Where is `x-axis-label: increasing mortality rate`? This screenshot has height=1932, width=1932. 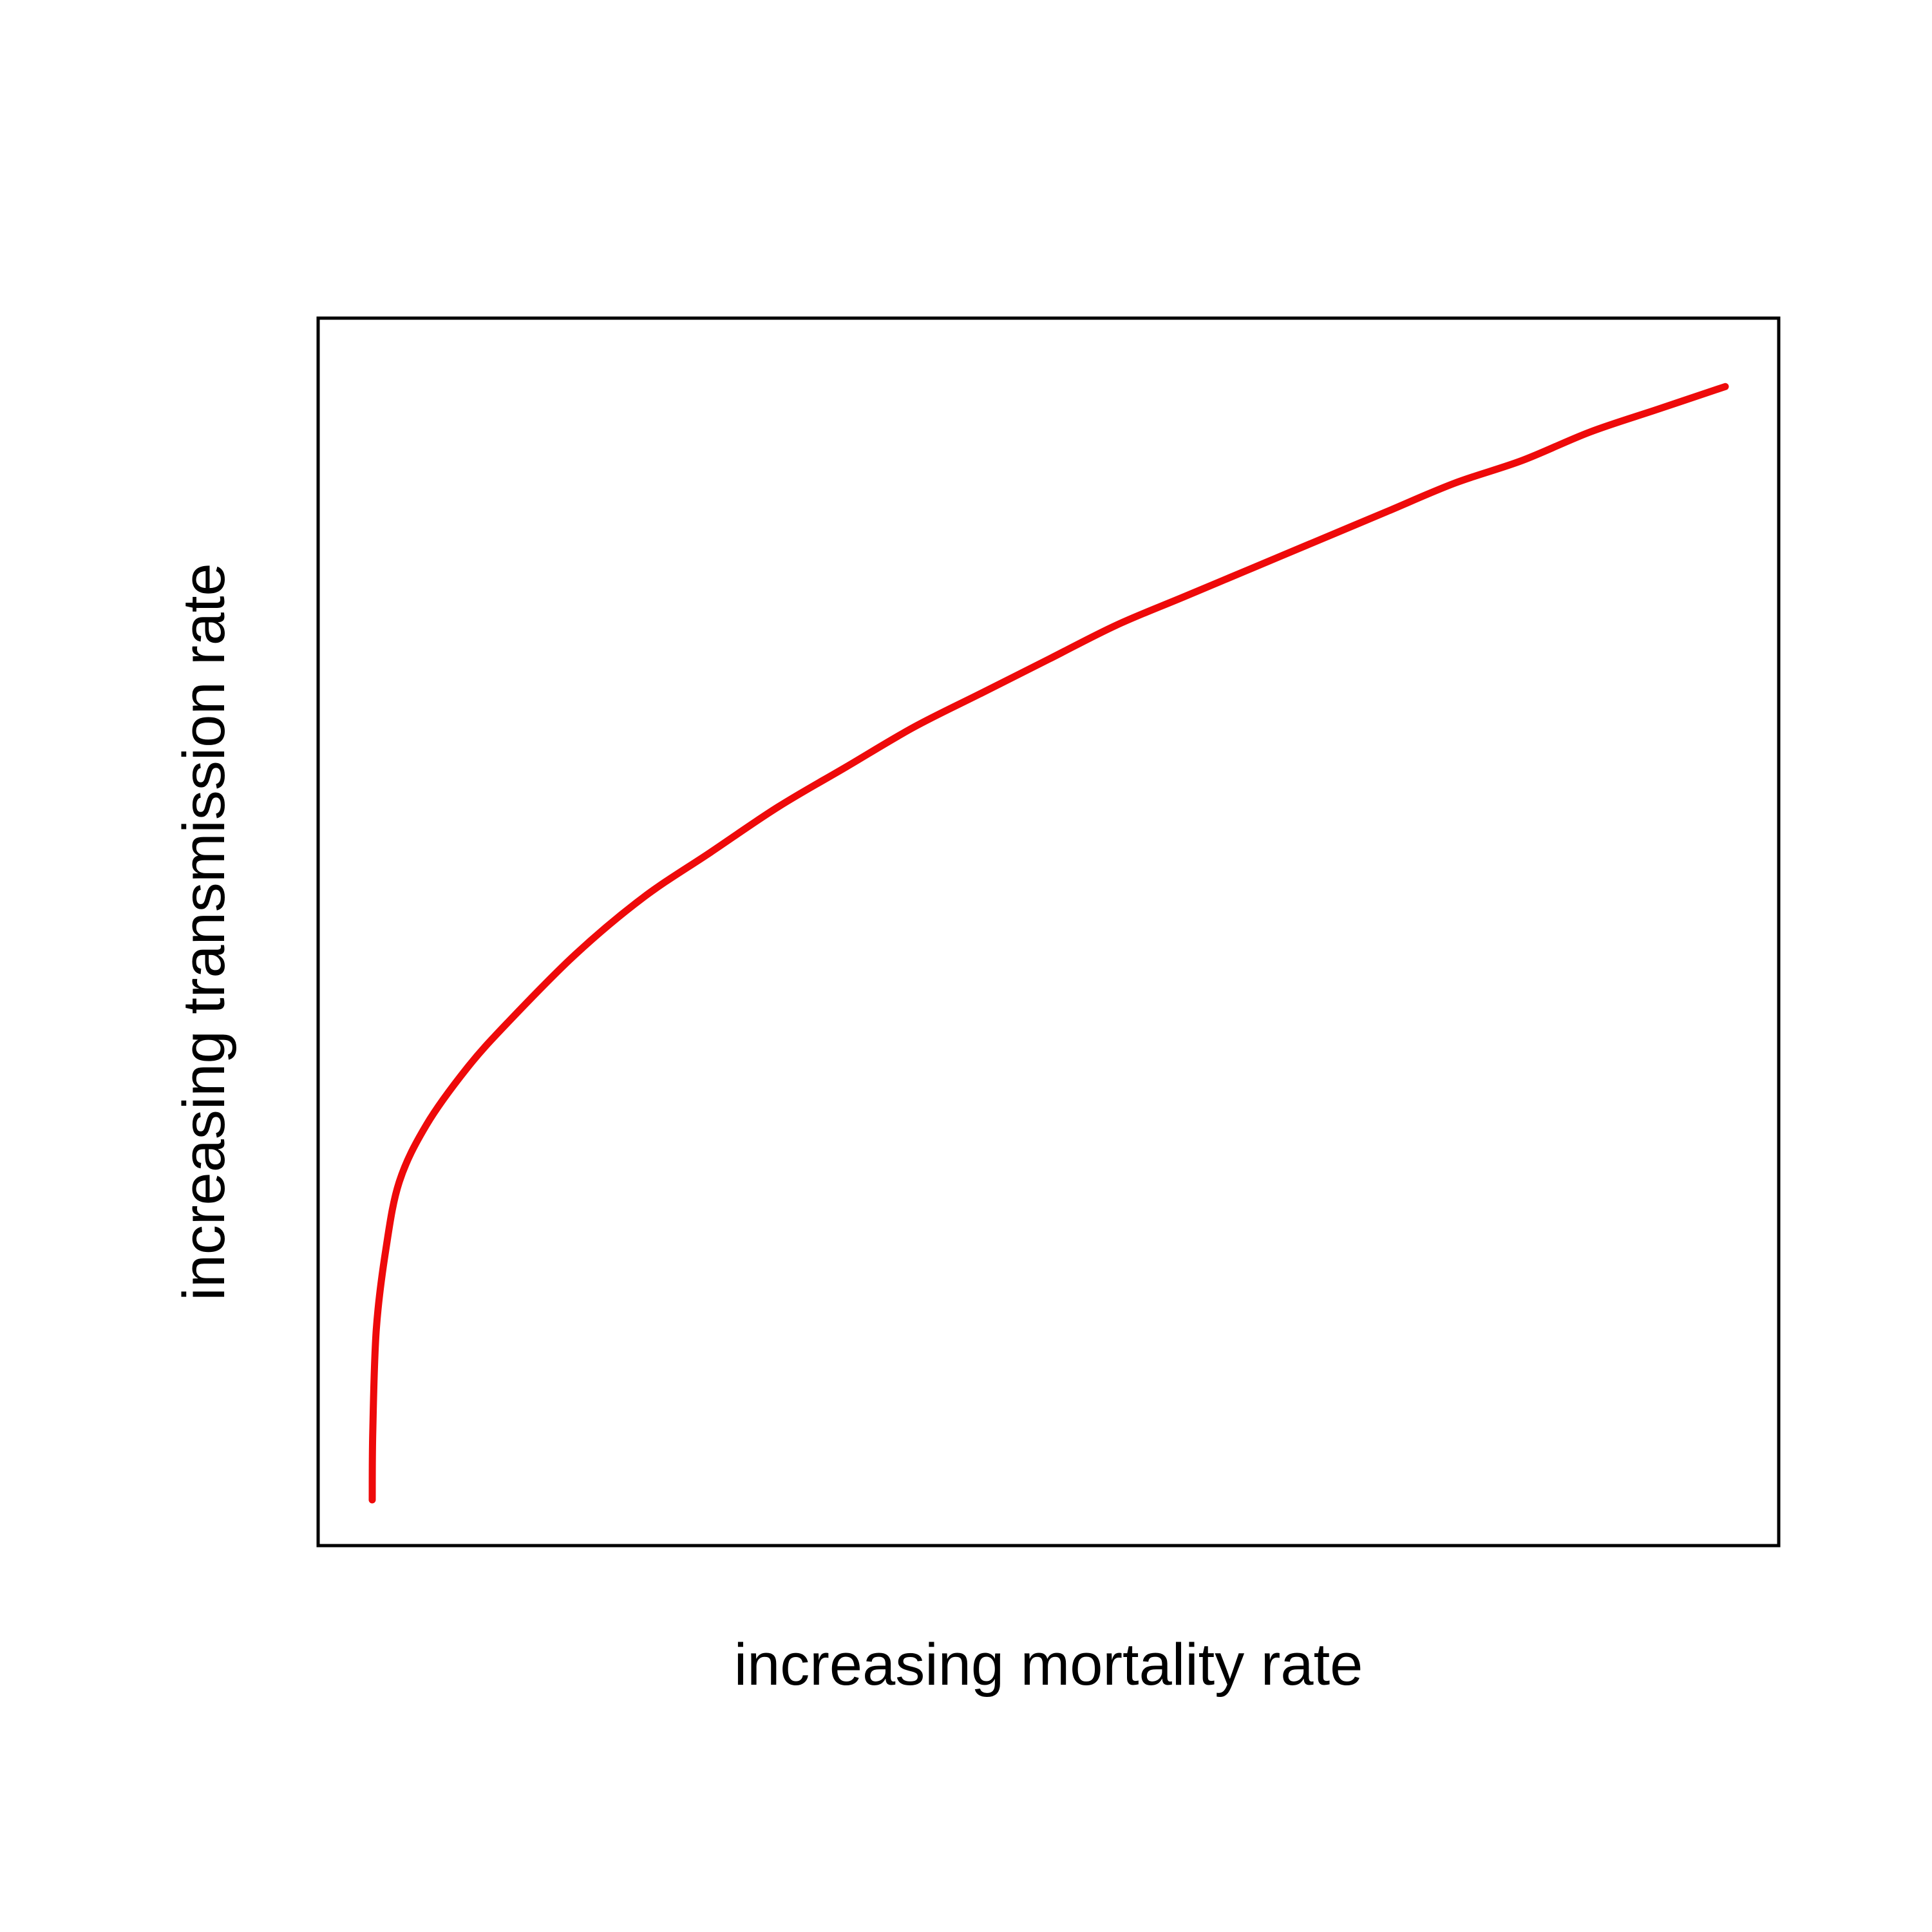 x-axis-label: increasing mortality rate is located at coordinates (1048, 1665).